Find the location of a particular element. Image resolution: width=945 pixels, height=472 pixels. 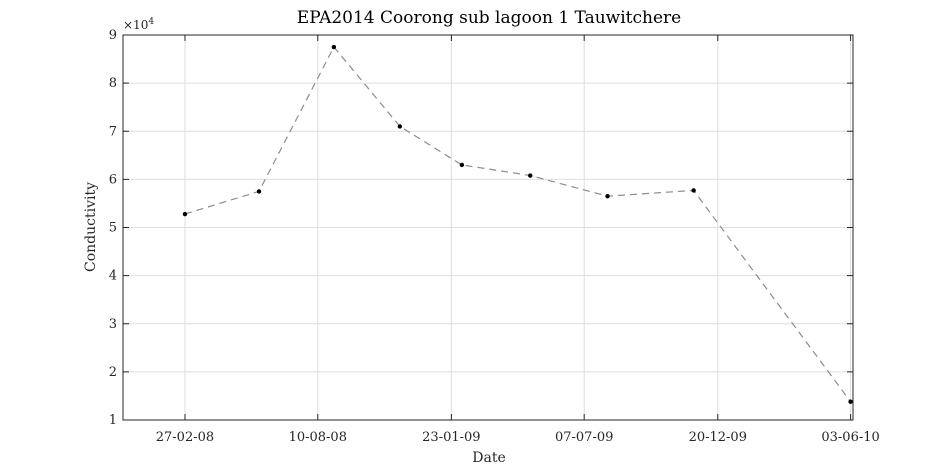

y-tick-label: 2 is located at coordinates (113, 372).